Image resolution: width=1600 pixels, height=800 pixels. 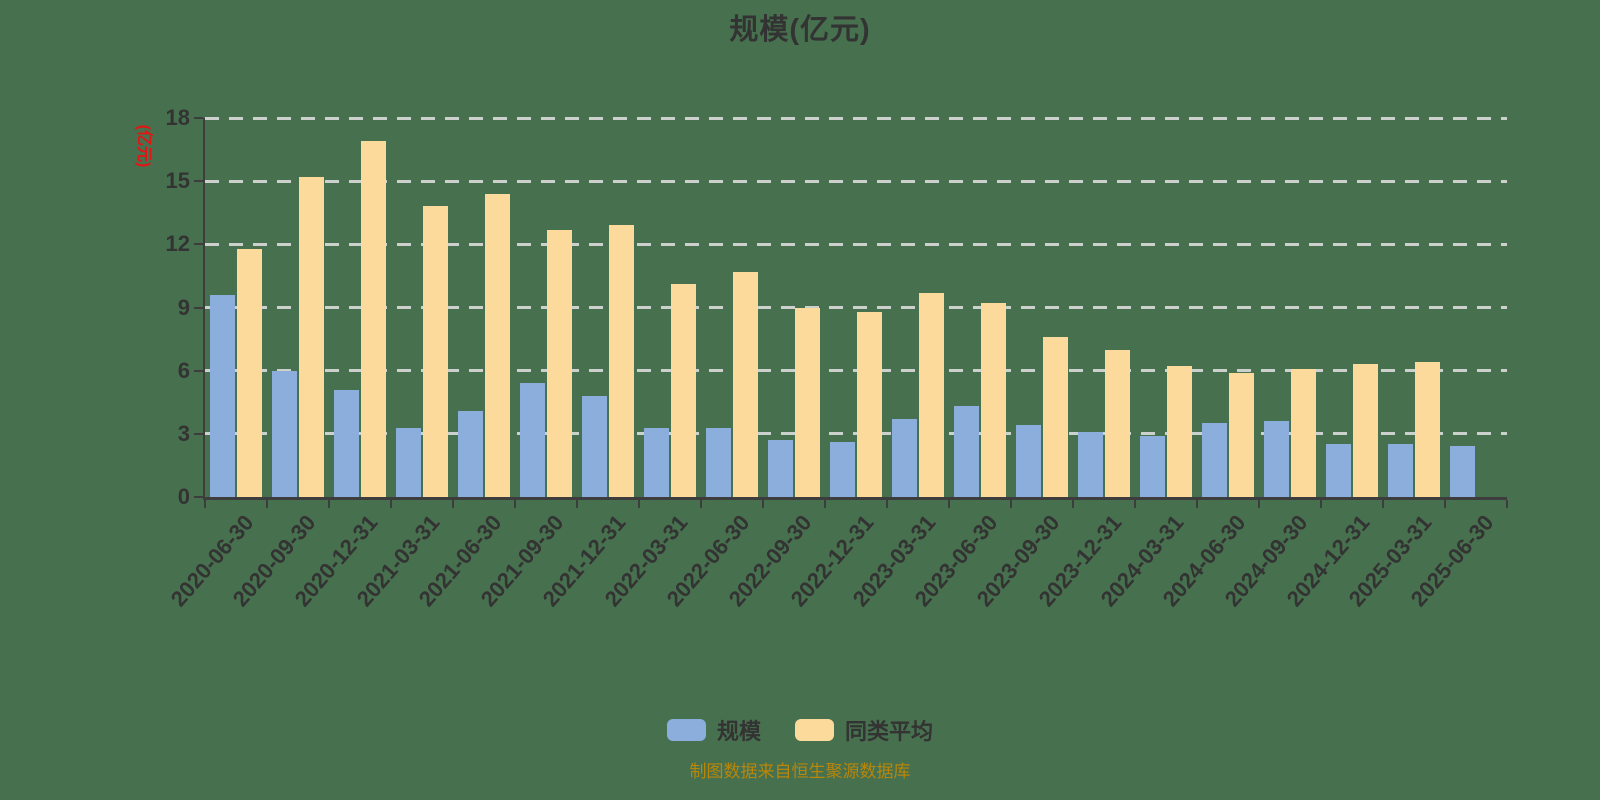 What do you see at coordinates (177, 244) in the screenshot?
I see `y-axis-tick-label-12: 12` at bounding box center [177, 244].